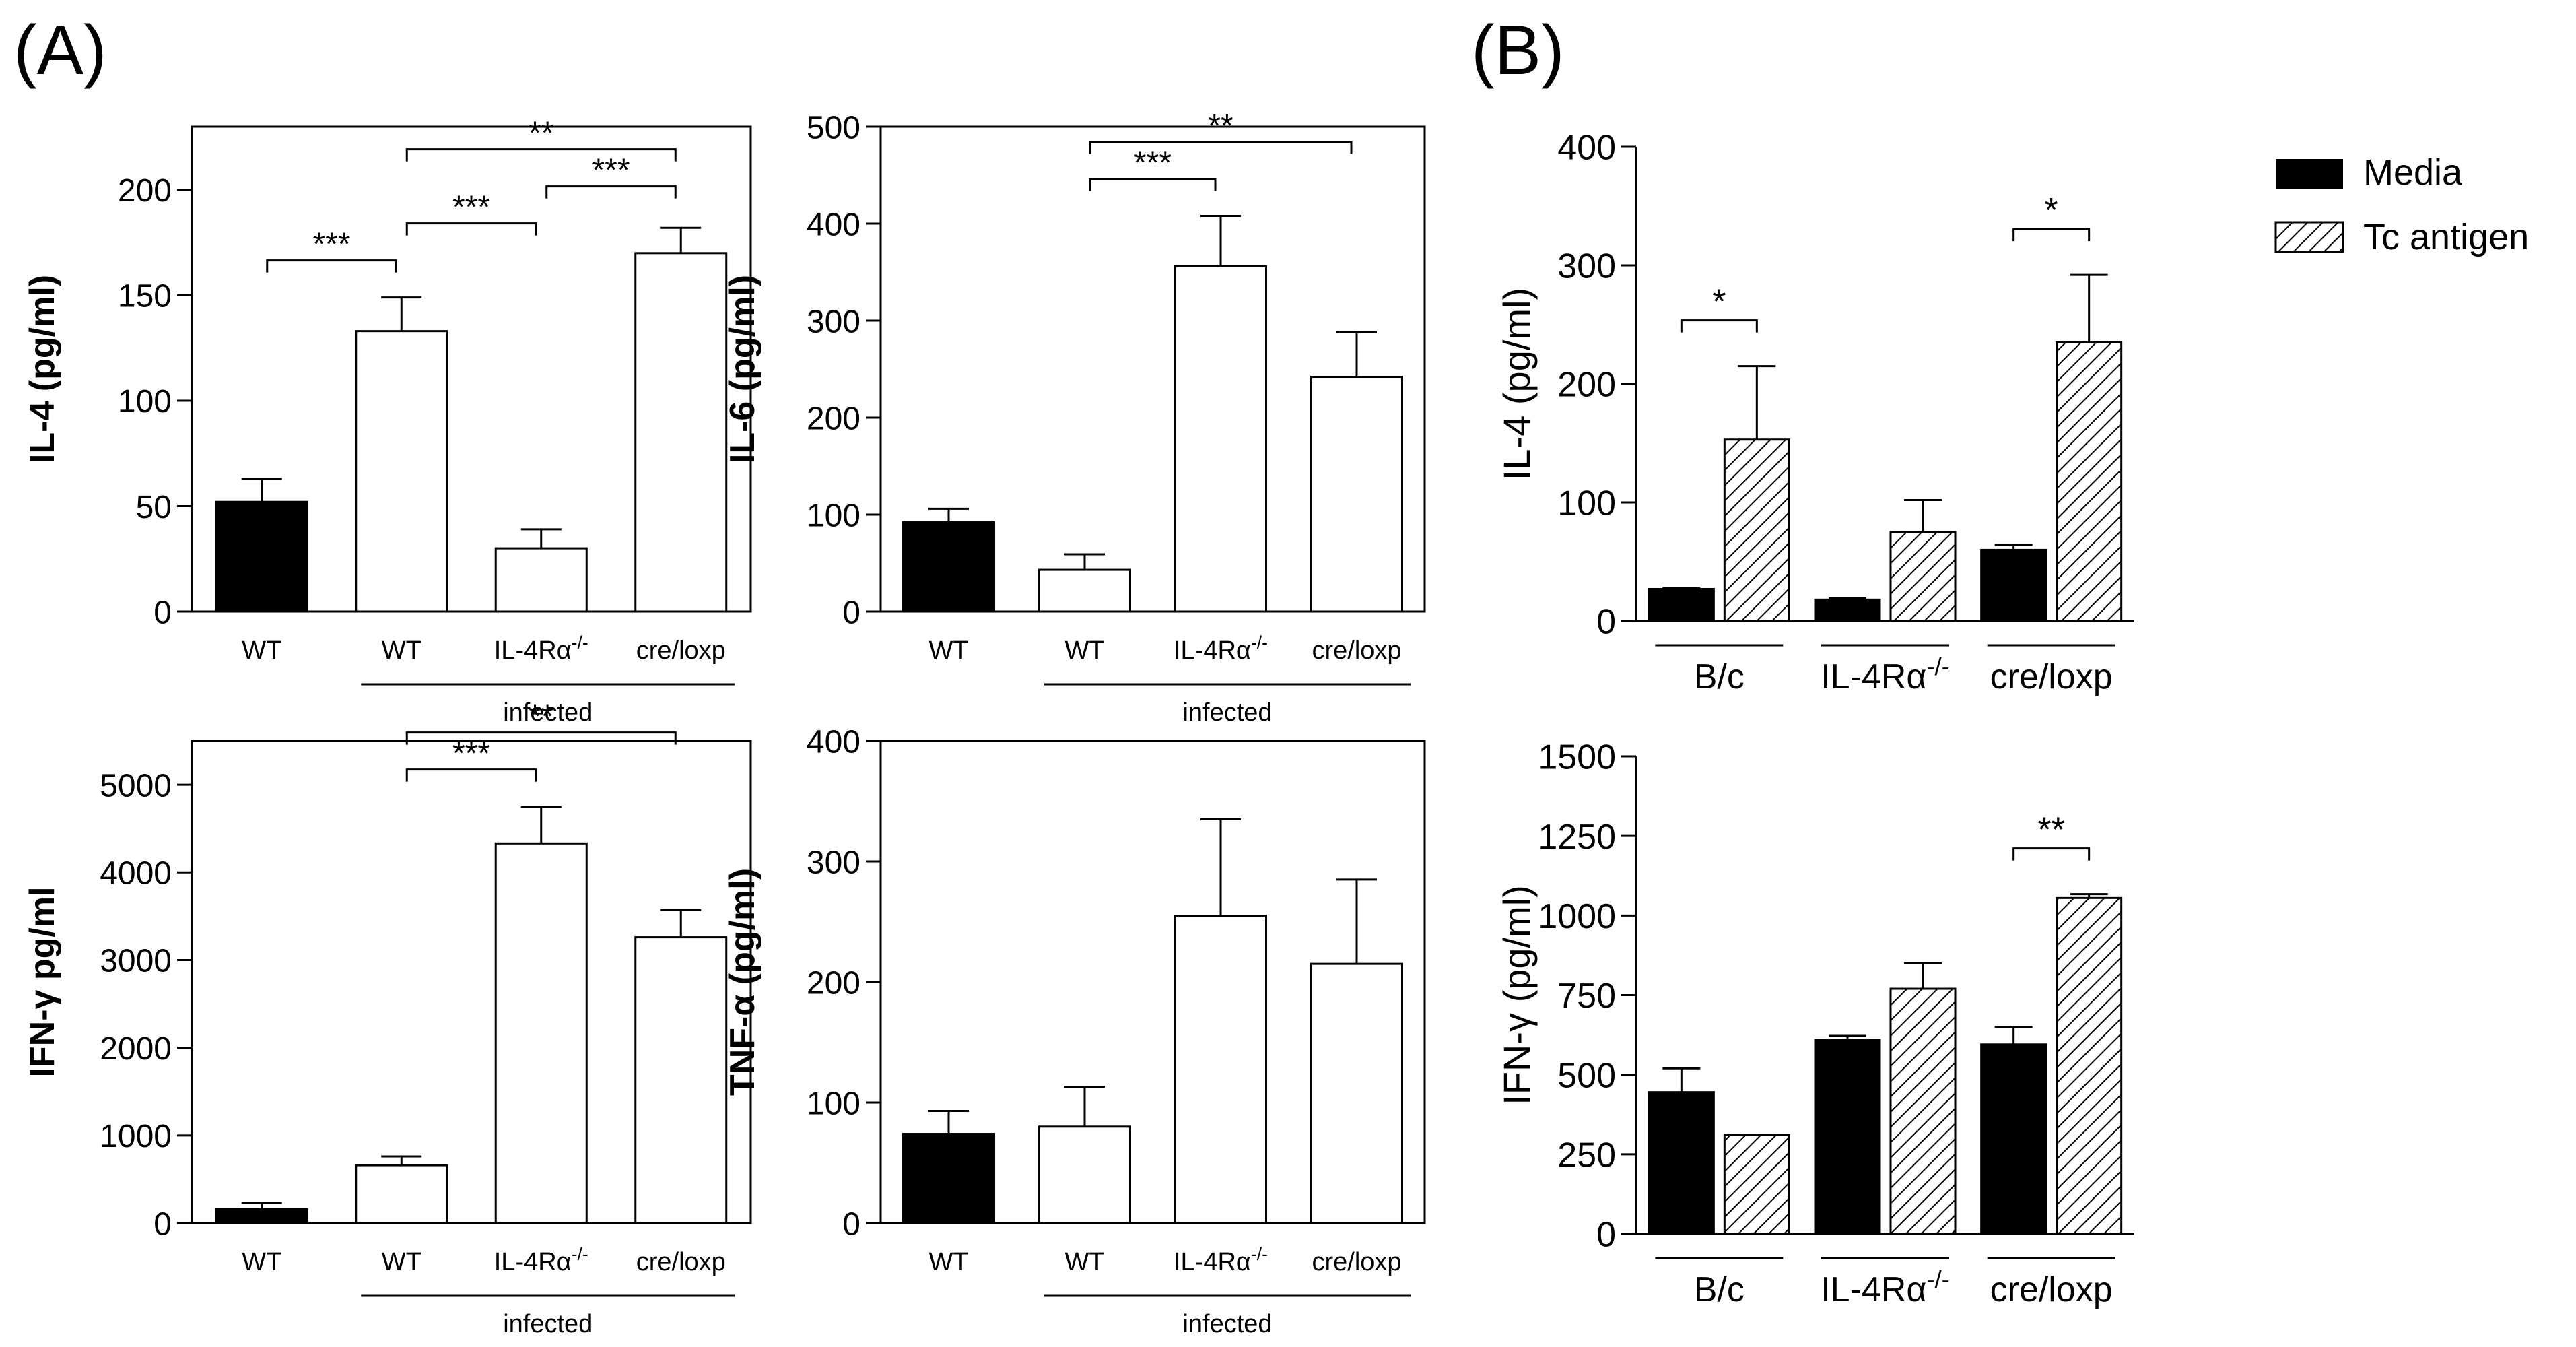 The height and width of the screenshot is (1347, 2576). I want to click on il4_b-y-tick-label: 100, so click(1587, 503).